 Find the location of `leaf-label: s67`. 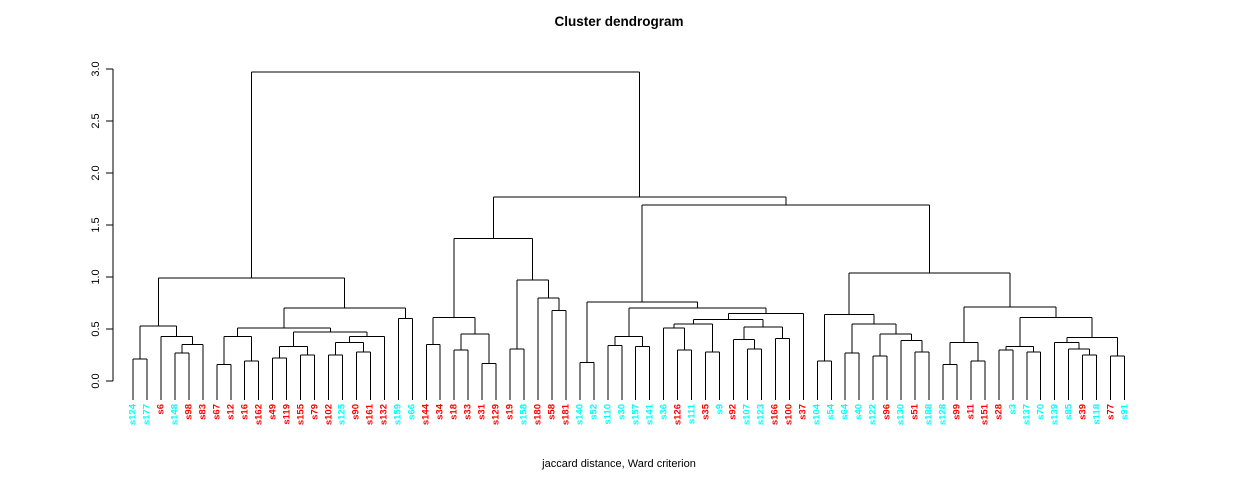

leaf-label: s67 is located at coordinates (217, 412).